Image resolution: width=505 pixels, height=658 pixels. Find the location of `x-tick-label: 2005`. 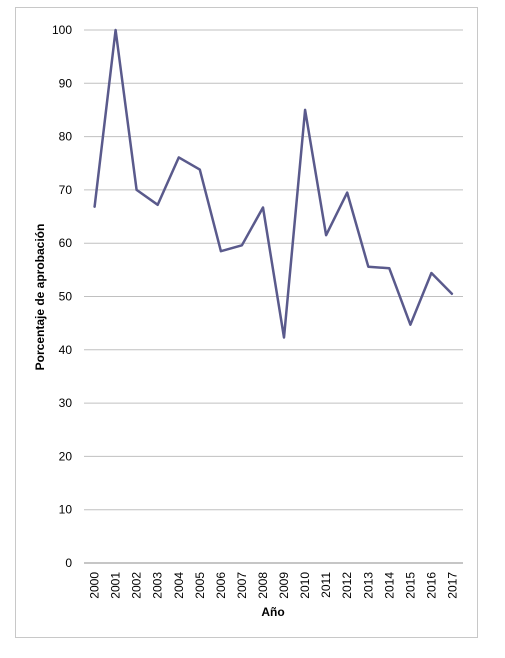

x-tick-label: 2005 is located at coordinates (200, 585).